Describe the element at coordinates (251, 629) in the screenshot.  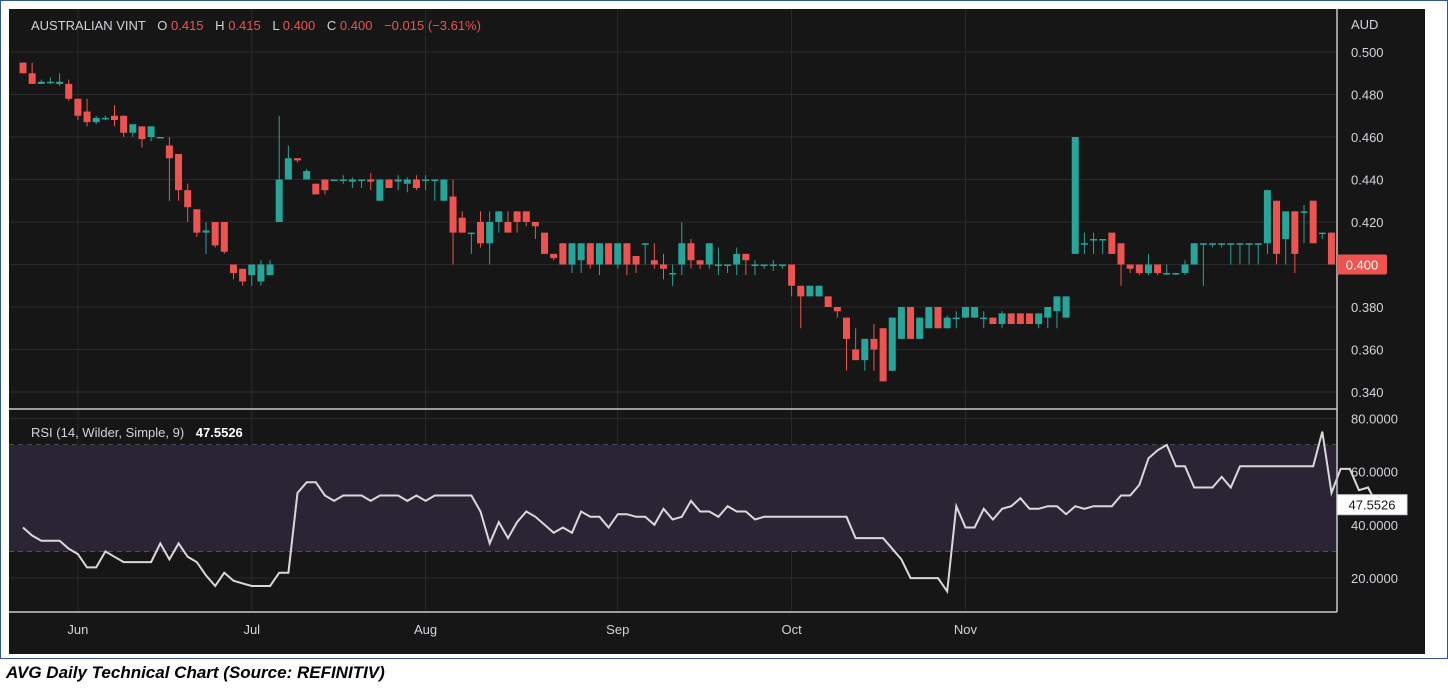
I see `month-label: Jul` at that location.